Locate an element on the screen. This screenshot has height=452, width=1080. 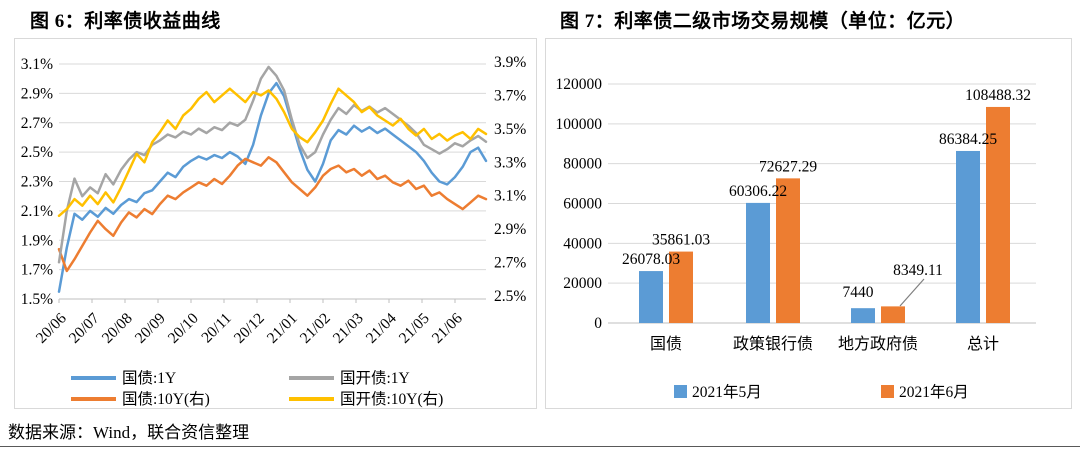
right-axis-tick-label: 3.5% is located at coordinates (510, 129).